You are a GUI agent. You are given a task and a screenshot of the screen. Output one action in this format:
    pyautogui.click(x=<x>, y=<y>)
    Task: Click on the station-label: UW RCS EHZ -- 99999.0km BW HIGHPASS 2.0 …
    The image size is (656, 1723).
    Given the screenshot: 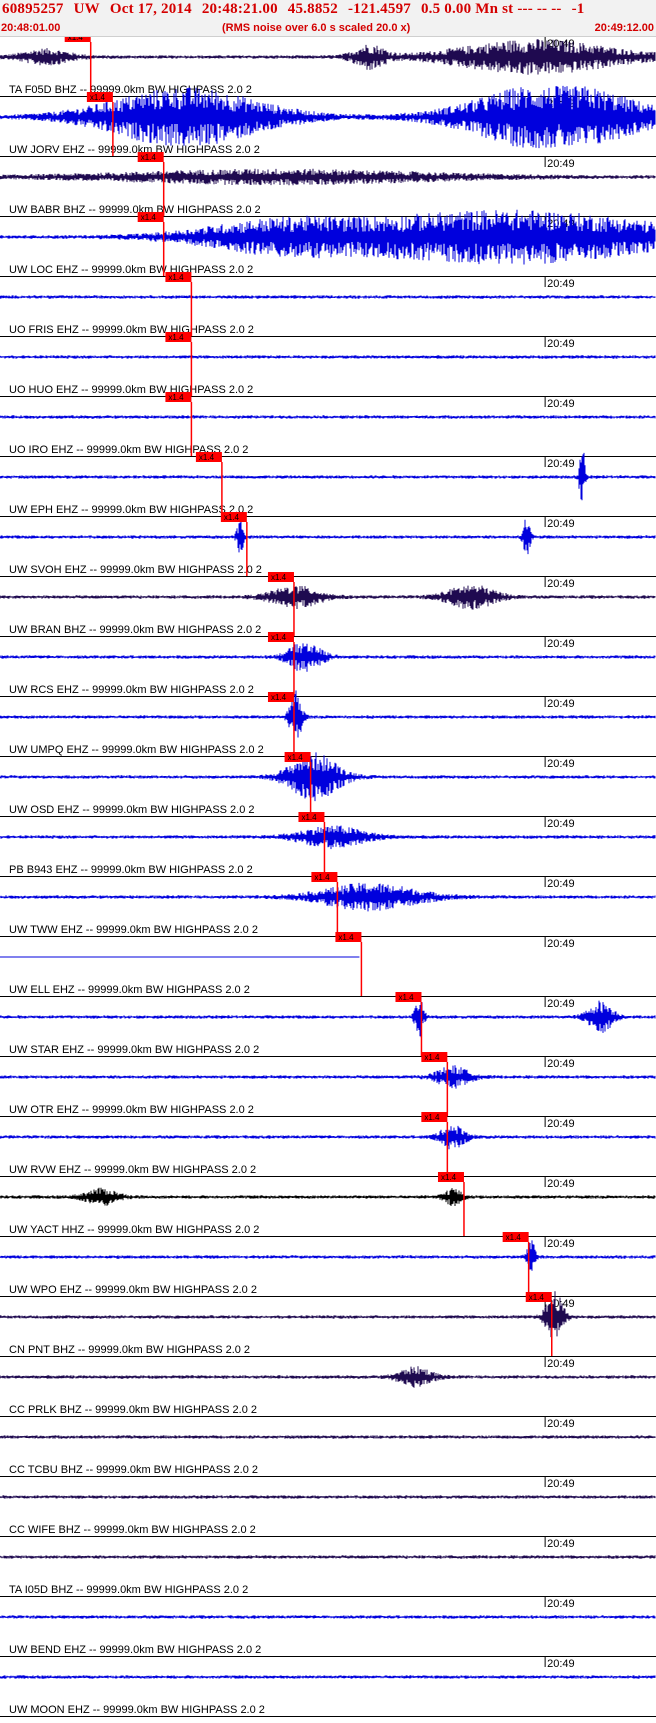 What is the action you would take?
    pyautogui.click(x=131, y=690)
    